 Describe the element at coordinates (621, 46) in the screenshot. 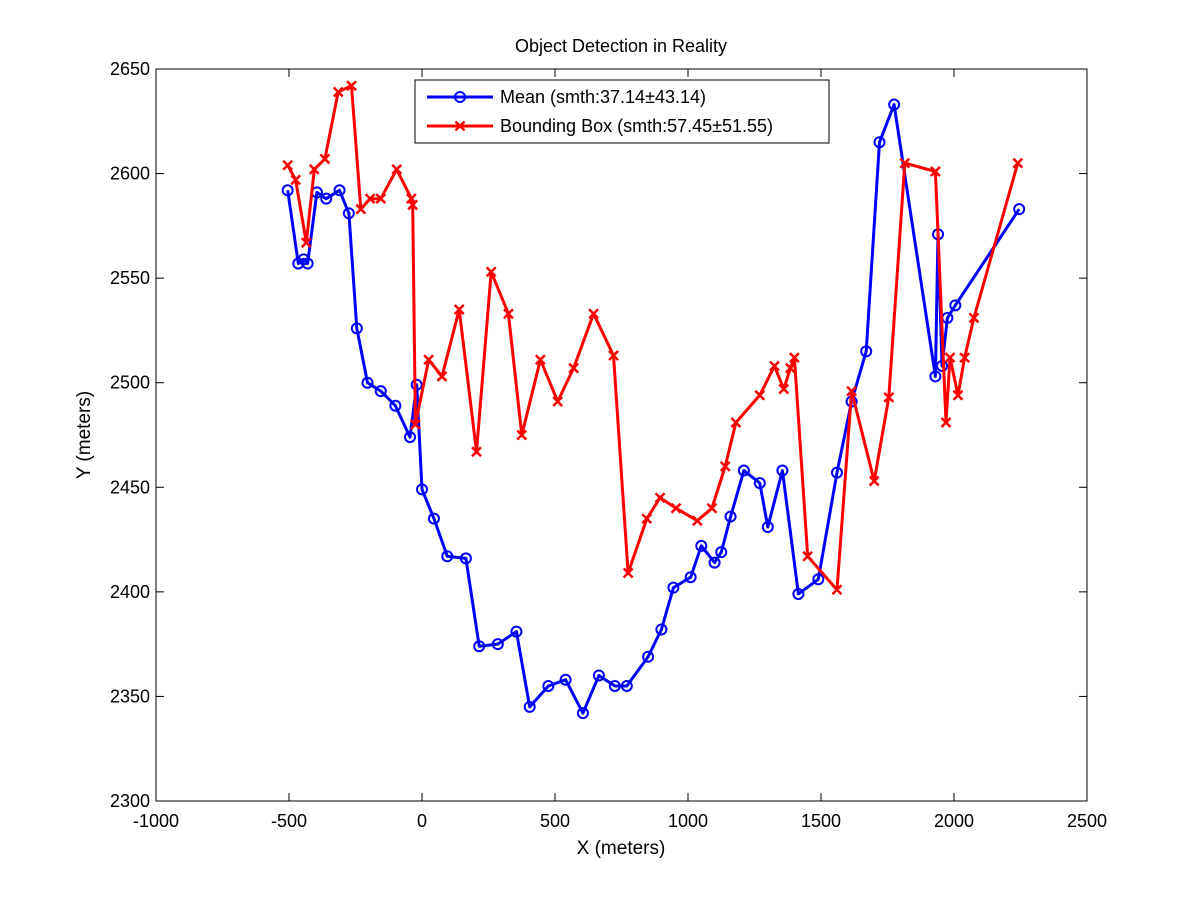

I see `chart-title: Object Detection in Reality` at that location.